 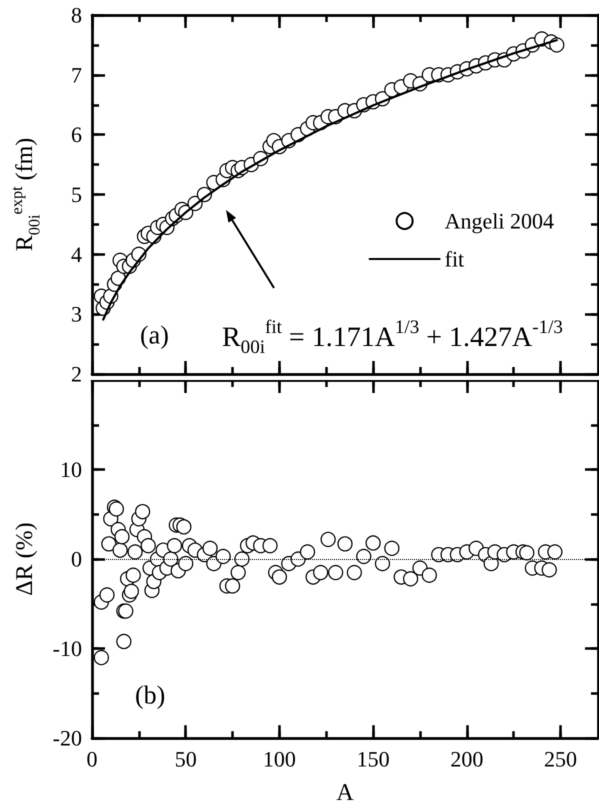 What do you see at coordinates (25, 195) in the screenshot?
I see `y-axis-title: R00iexpt (fm)` at bounding box center [25, 195].